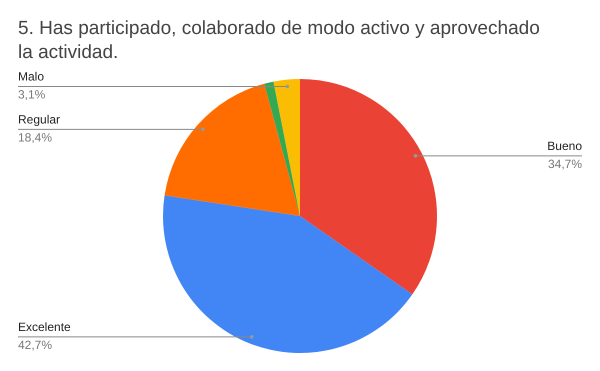 The image size is (600, 371). Describe the element at coordinates (564, 145) in the screenshot. I see `slice-label: Bueno` at that location.